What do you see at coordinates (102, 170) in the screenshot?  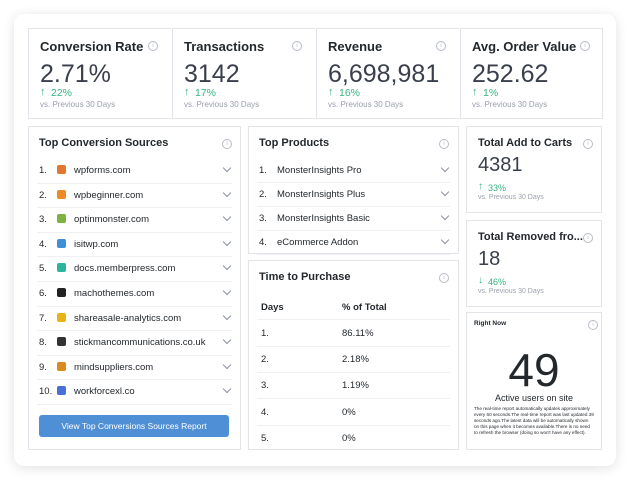 I see `source-site: wpforms.com` at bounding box center [102, 170].